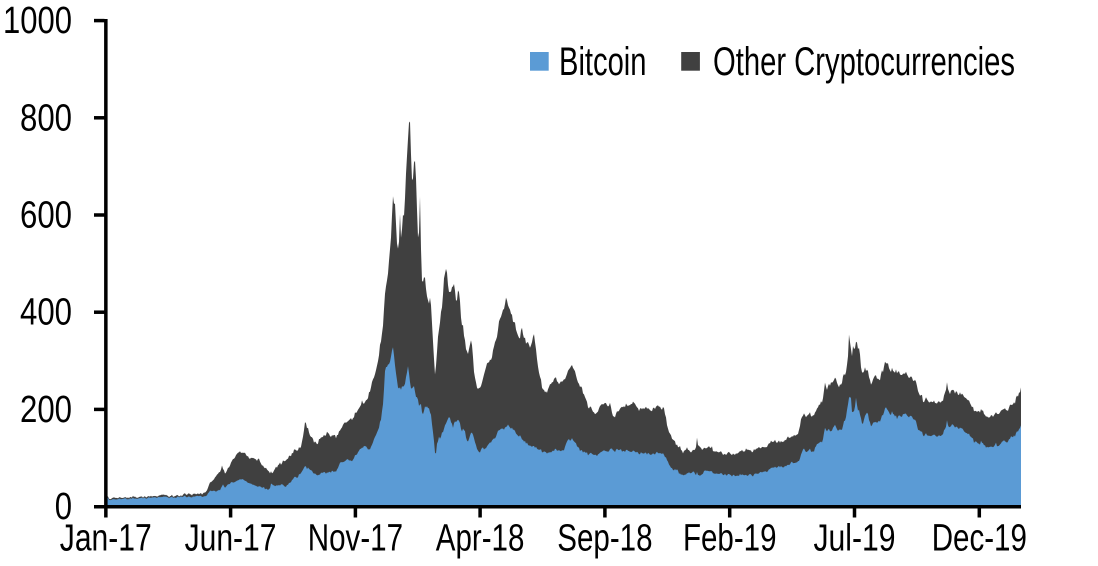 Image resolution: width=1098 pixels, height=566 pixels. Describe the element at coordinates (355, 539) in the screenshot. I see `svg-text: Nov-17` at that location.